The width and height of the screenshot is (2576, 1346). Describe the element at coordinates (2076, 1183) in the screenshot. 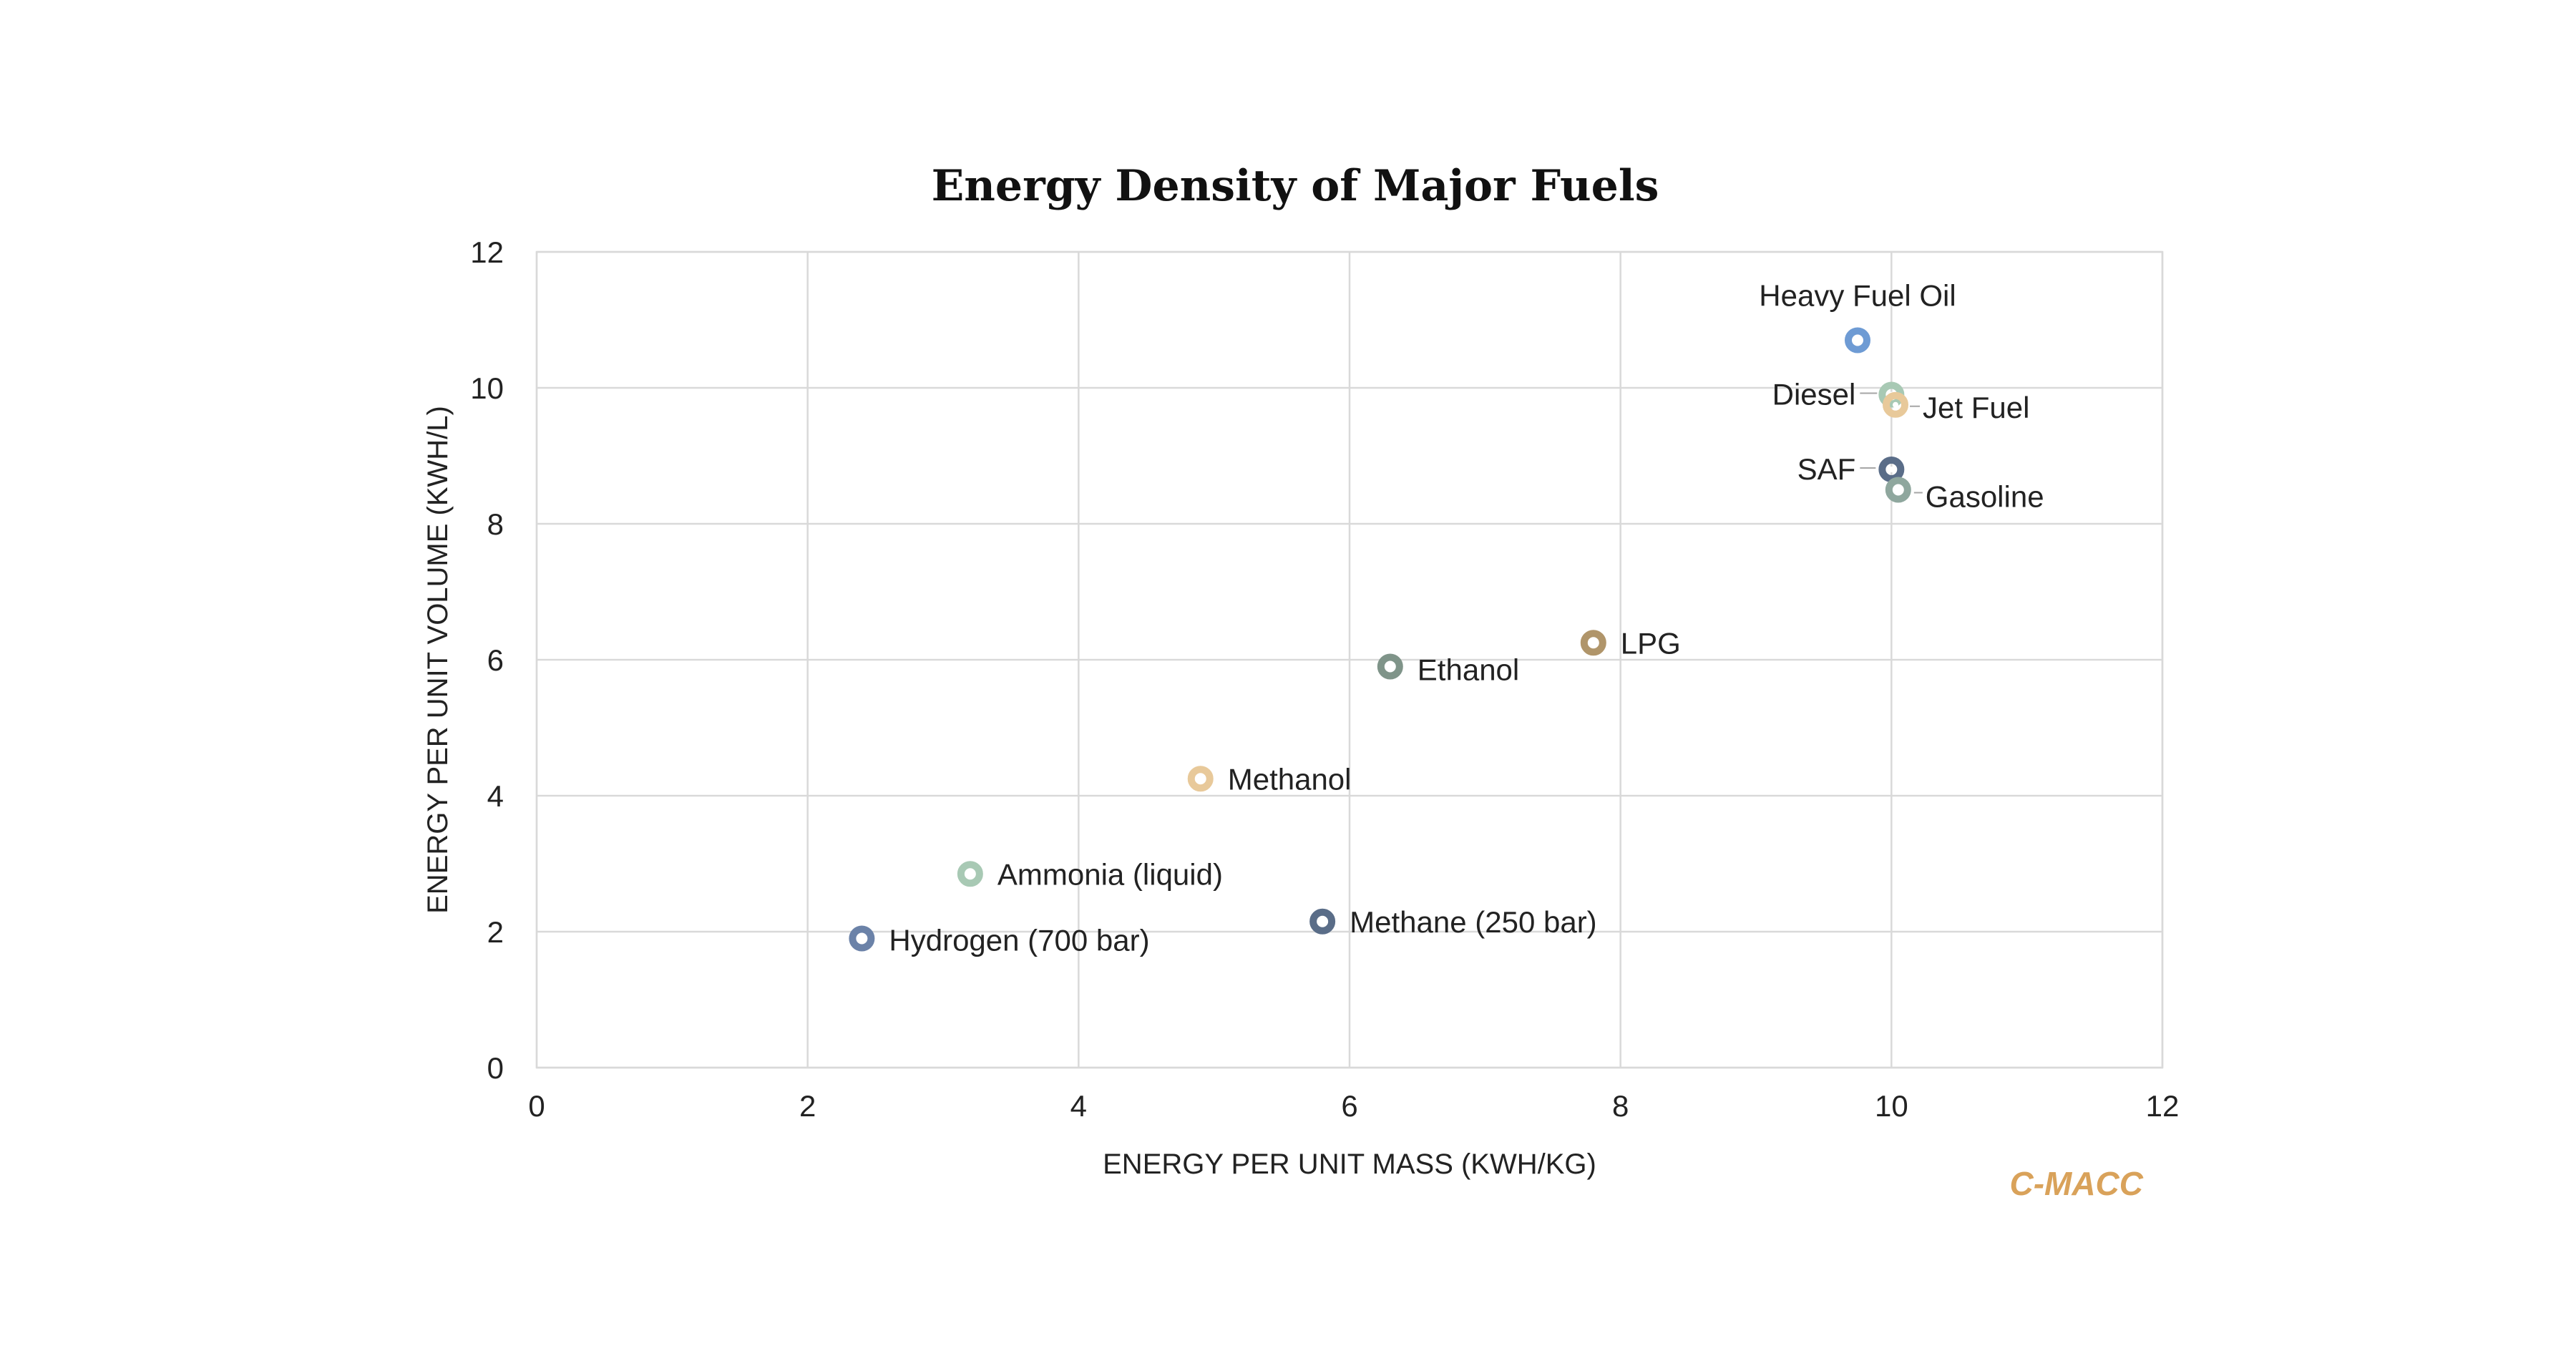

I see `brand-logo: C-MACC` at that location.